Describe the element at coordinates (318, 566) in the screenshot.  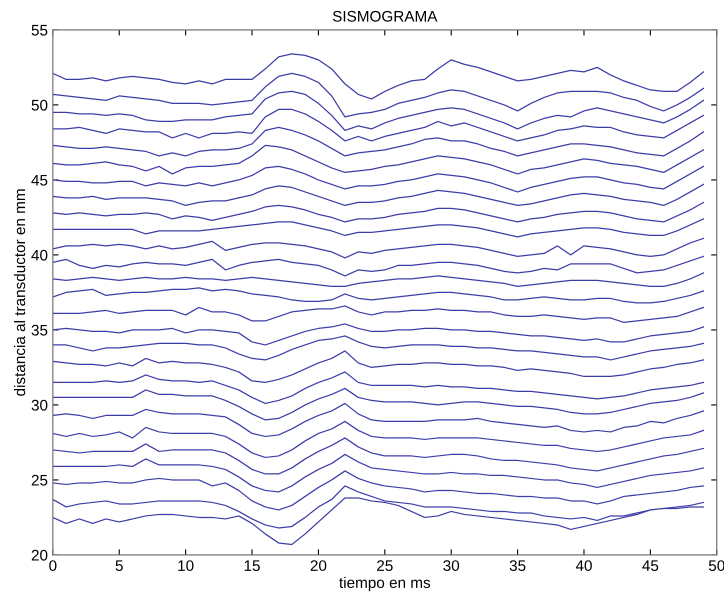
I see `x-tick-label: 20` at that location.